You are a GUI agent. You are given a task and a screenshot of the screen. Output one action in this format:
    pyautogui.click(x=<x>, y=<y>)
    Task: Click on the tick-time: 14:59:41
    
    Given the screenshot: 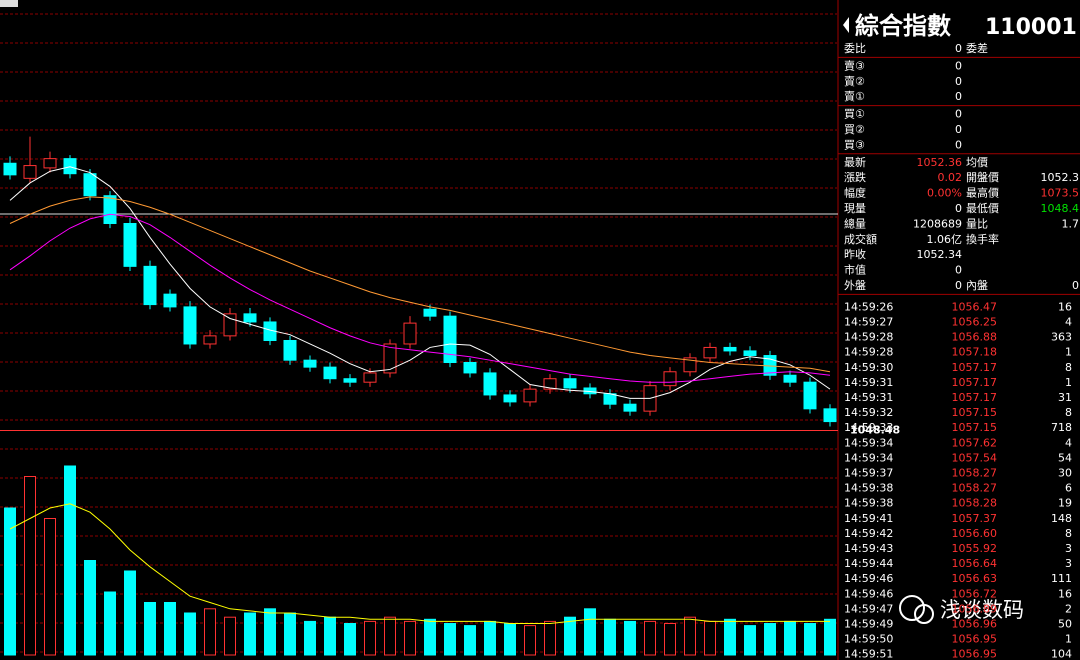 What is the action you would take?
    pyautogui.click(x=868, y=518)
    